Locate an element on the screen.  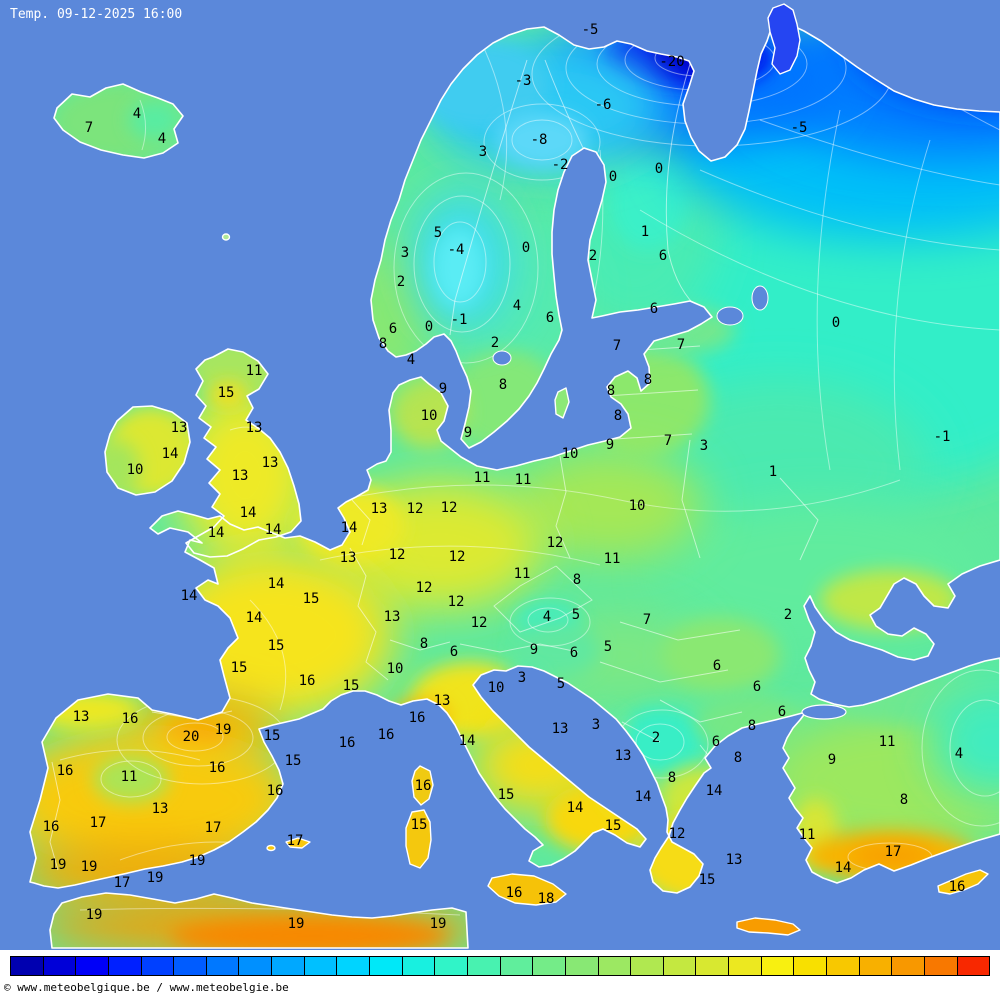
corsica-island is located at coordinates (422, 785).